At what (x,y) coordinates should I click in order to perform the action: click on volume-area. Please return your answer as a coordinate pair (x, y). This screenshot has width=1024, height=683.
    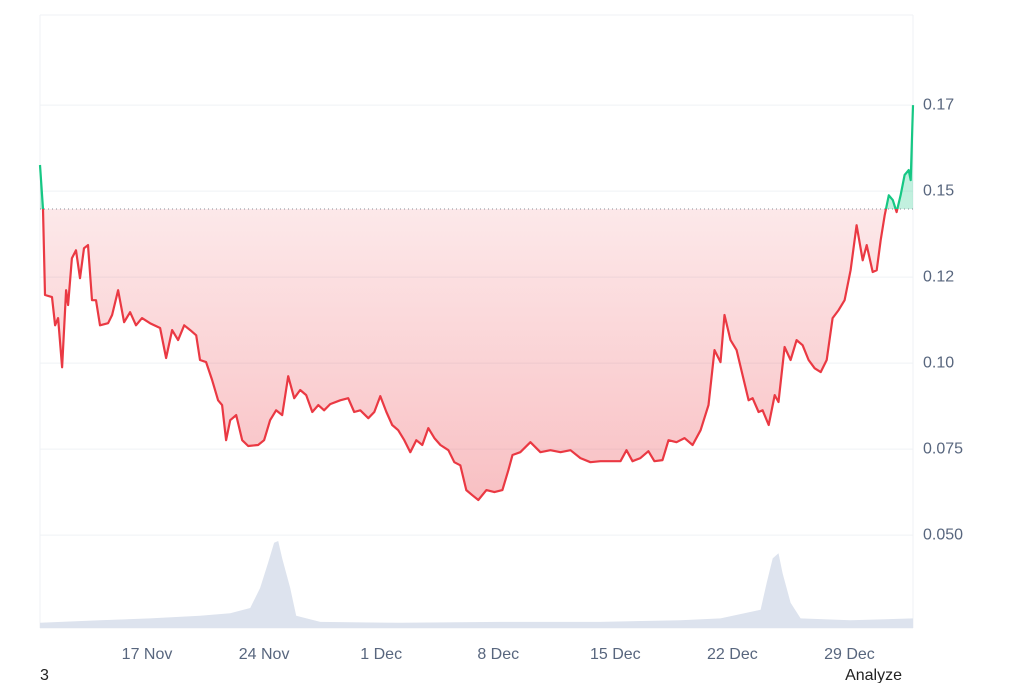
    Looking at the image, I should click on (476, 584).